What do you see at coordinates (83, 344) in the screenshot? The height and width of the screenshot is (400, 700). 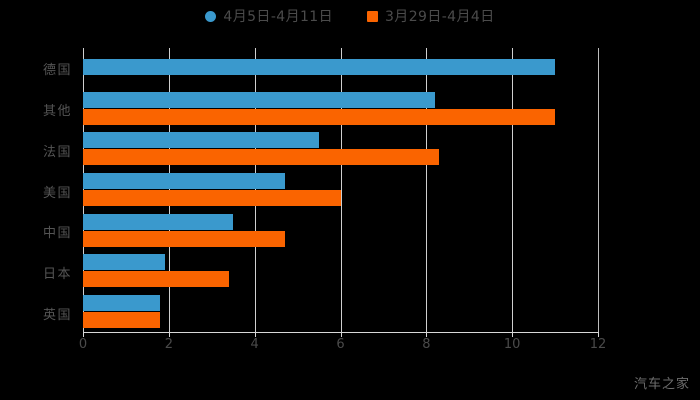 I see `x-tick-label-0: 0` at bounding box center [83, 344].